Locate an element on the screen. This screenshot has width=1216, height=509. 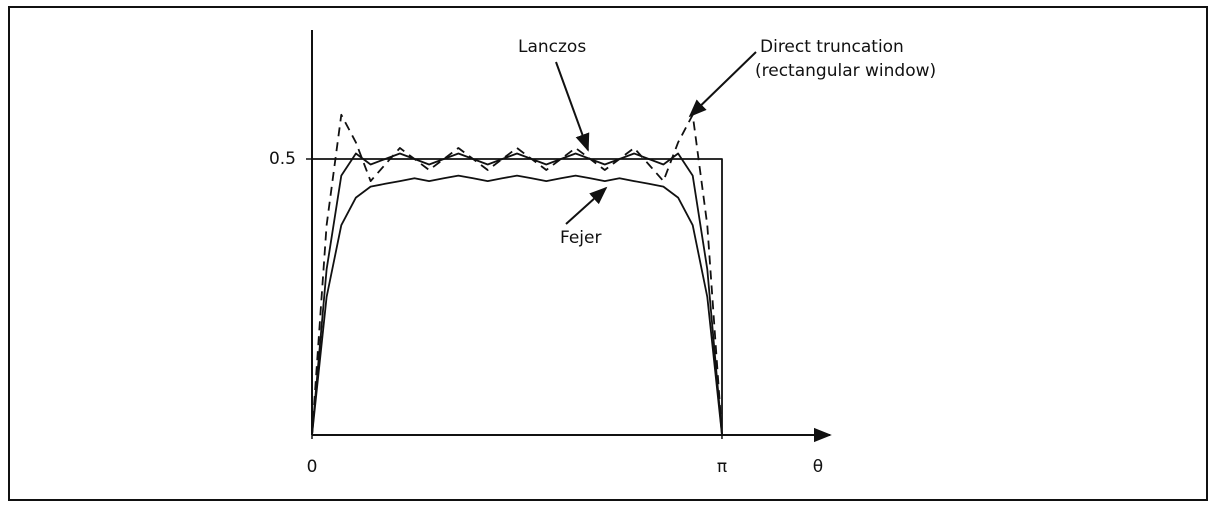
x-tick-label: π is located at coordinates (722, 467).